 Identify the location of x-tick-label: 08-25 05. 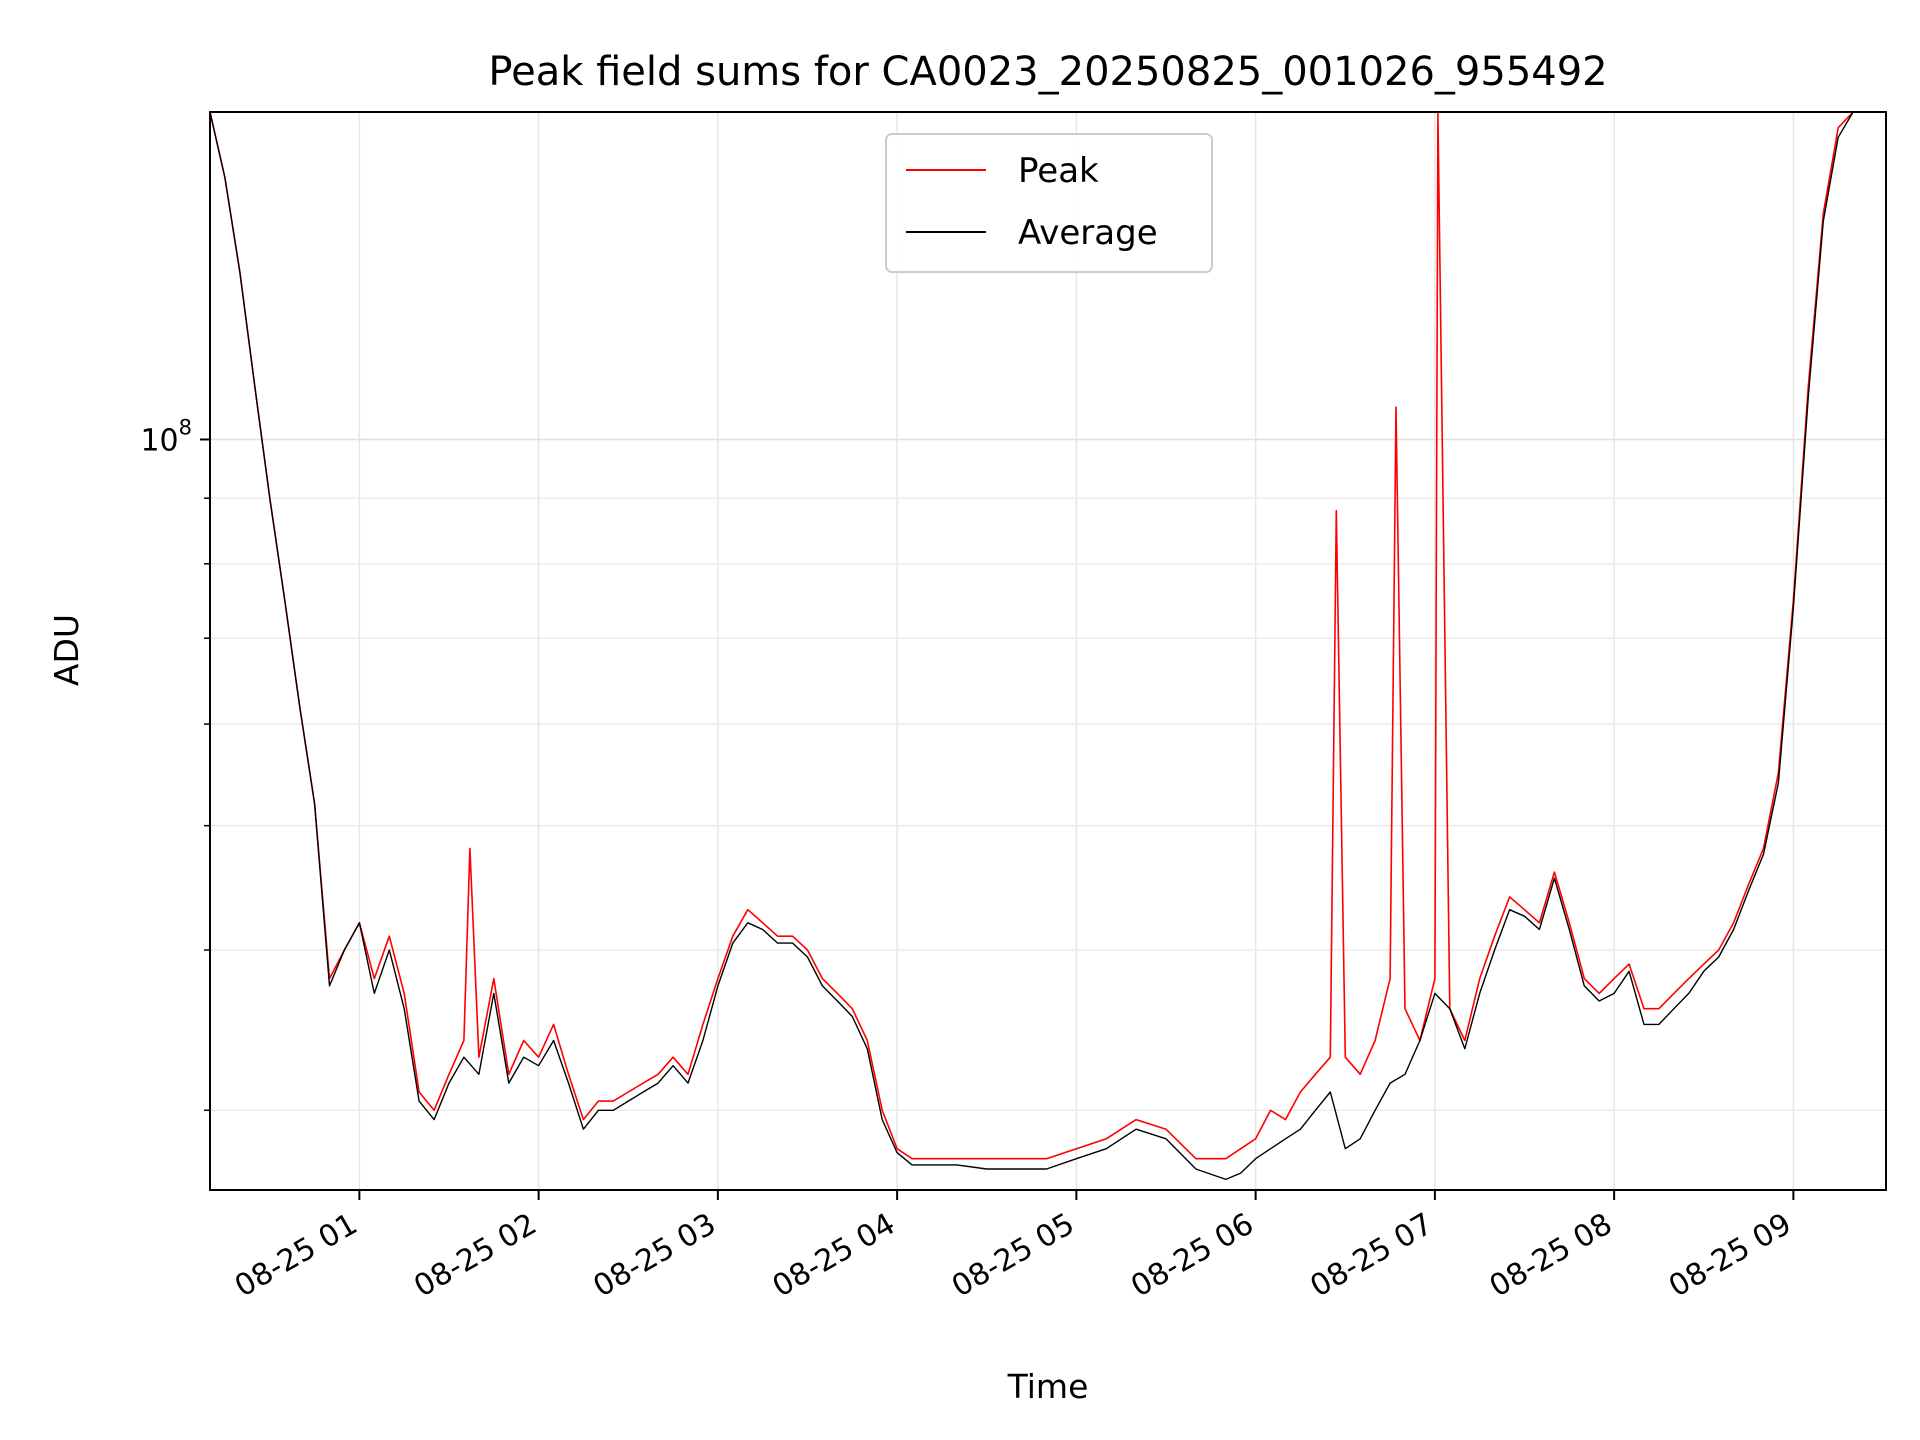
(1013, 1256).